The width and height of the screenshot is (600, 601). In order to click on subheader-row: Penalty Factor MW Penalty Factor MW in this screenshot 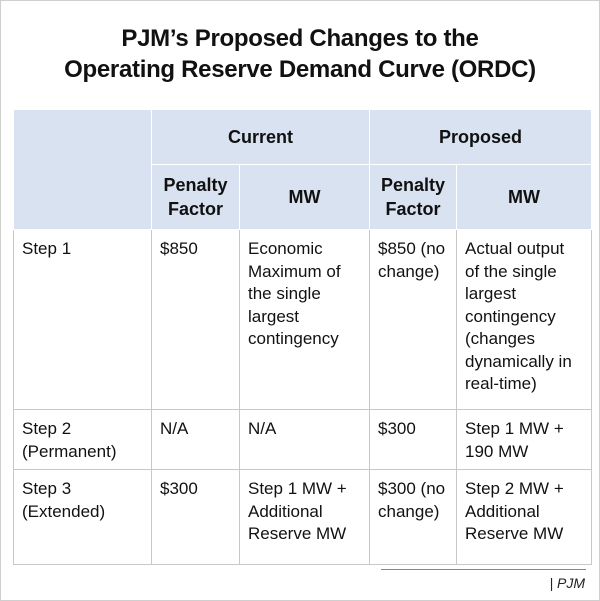, I will do `click(303, 197)`.